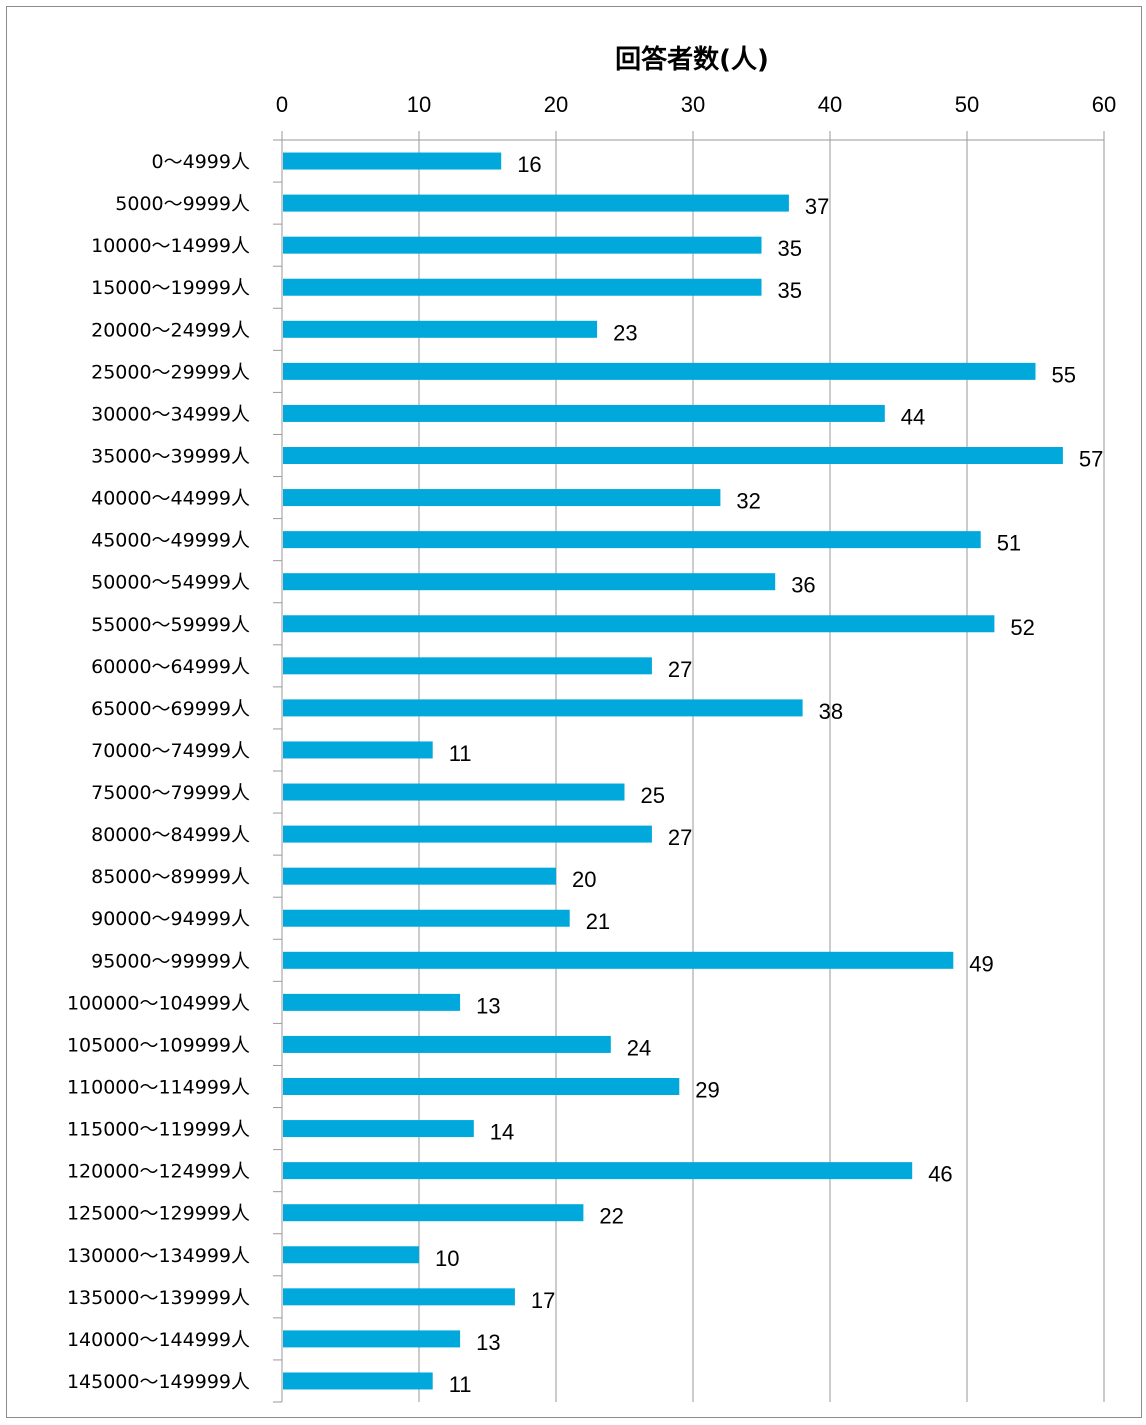 The height and width of the screenshot is (1425, 1146). Describe the element at coordinates (447, 1258) in the screenshot. I see `data-label: 10` at that location.